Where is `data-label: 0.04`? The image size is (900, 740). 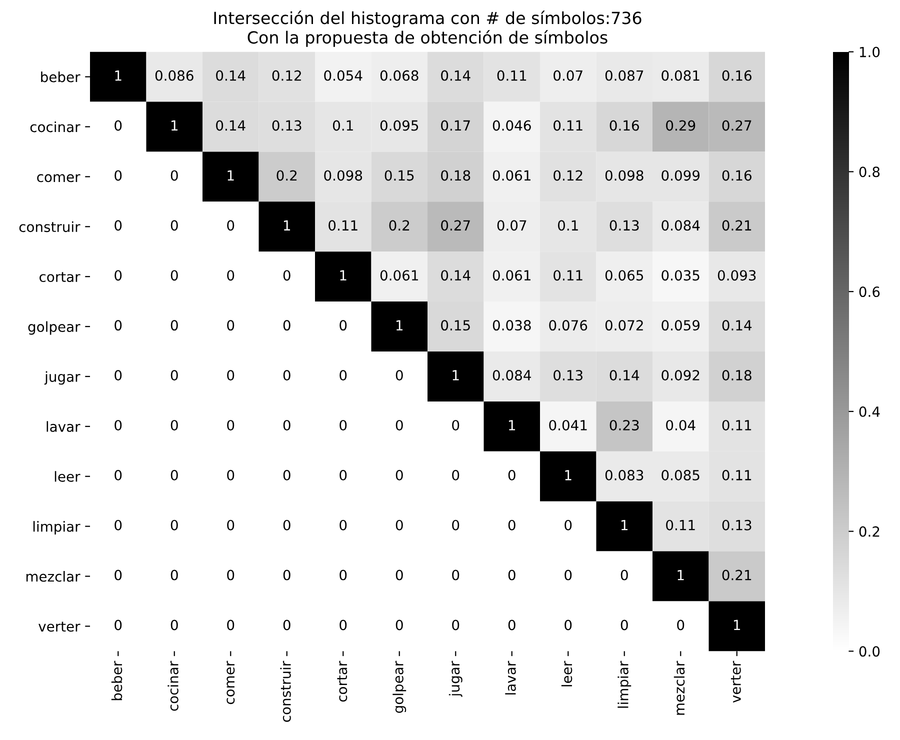 data-label: 0.04 is located at coordinates (681, 425).